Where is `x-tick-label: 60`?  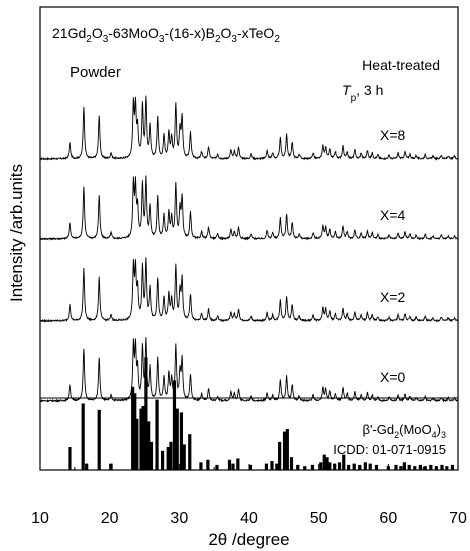
x-tick-label: 60 is located at coordinates (388, 518).